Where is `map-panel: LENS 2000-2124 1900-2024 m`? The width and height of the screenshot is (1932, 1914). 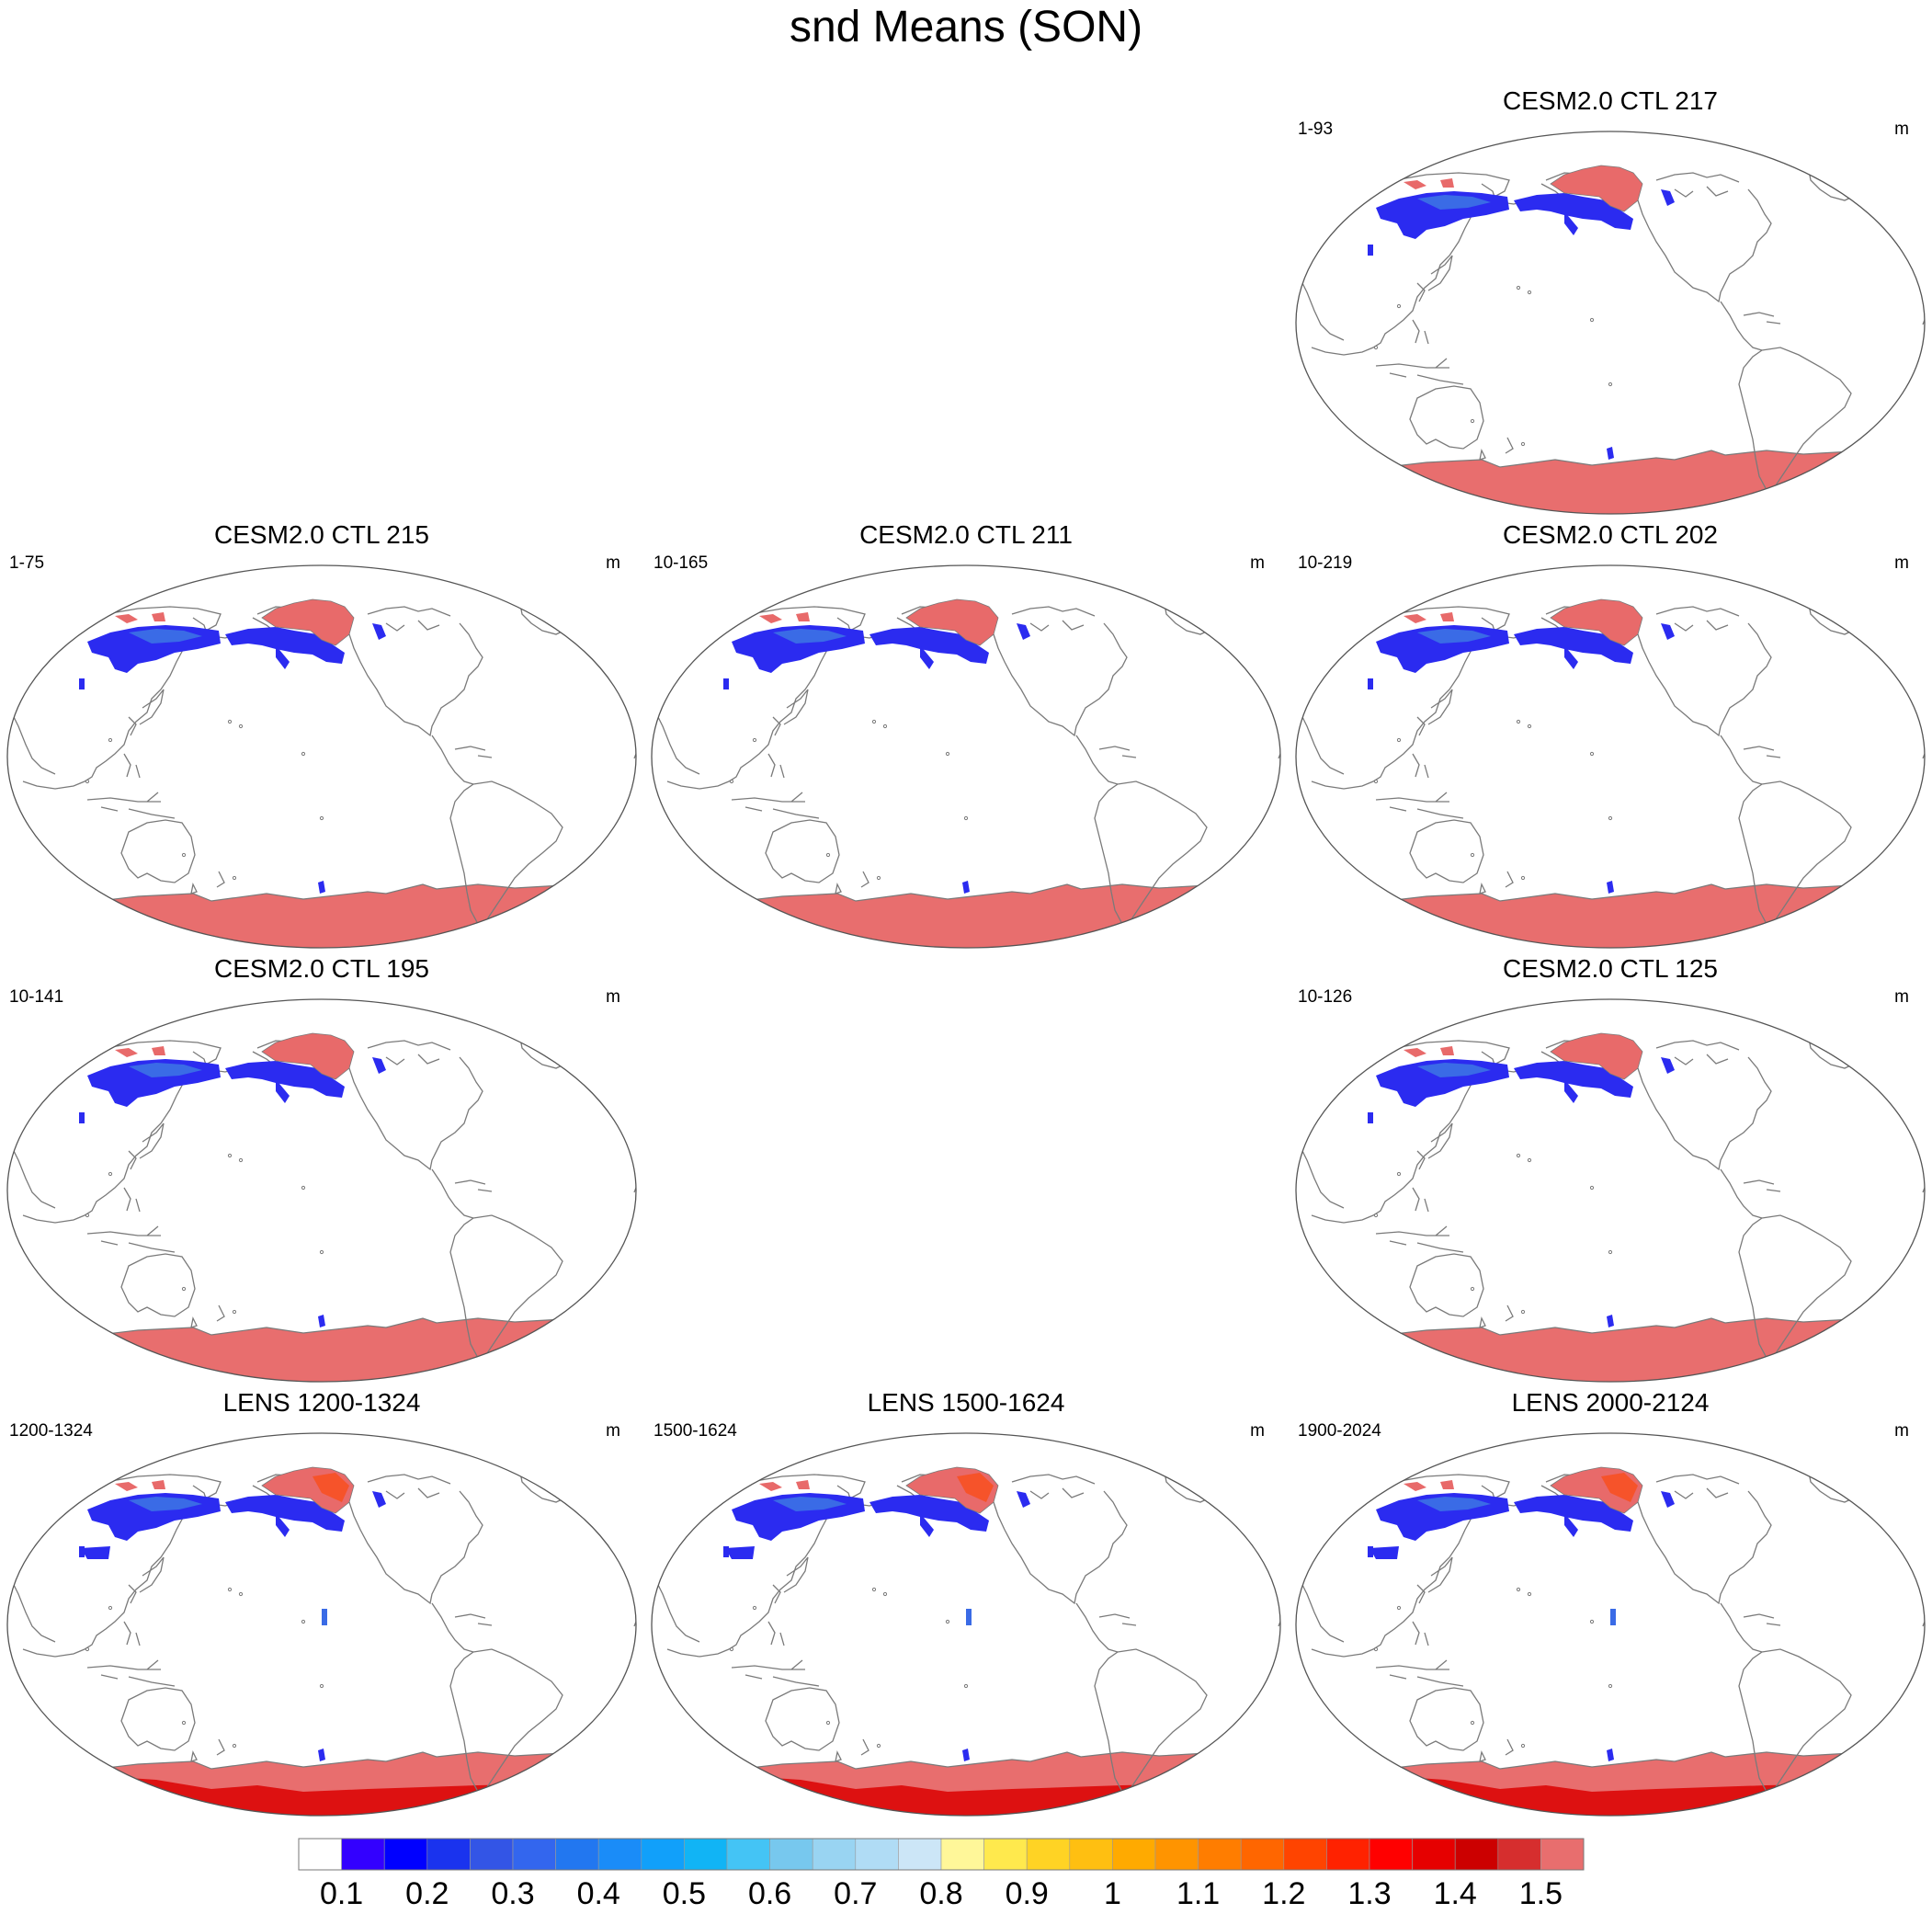 map-panel: LENS 2000-2124 1900-2024 m is located at coordinates (1611, 1604).